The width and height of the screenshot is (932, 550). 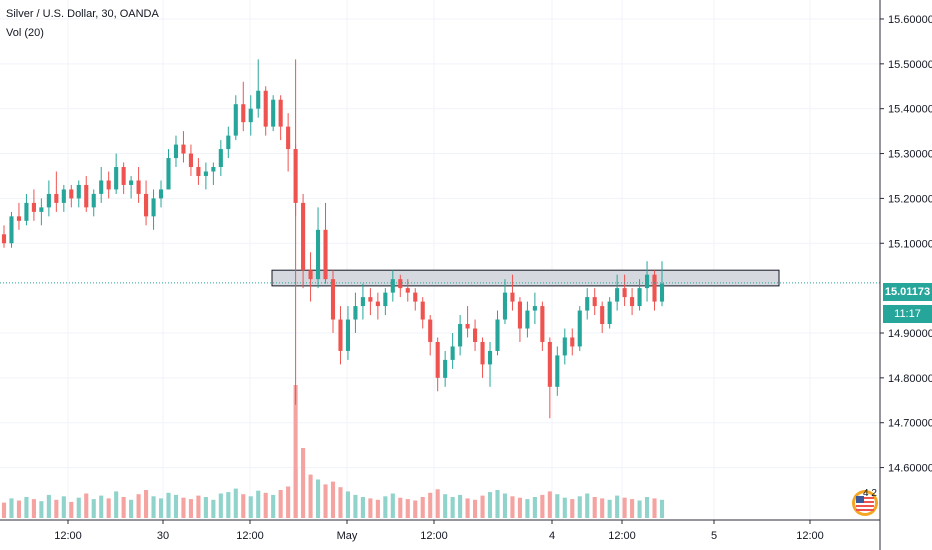 I want to click on us-flag-icon, so click(x=865, y=503).